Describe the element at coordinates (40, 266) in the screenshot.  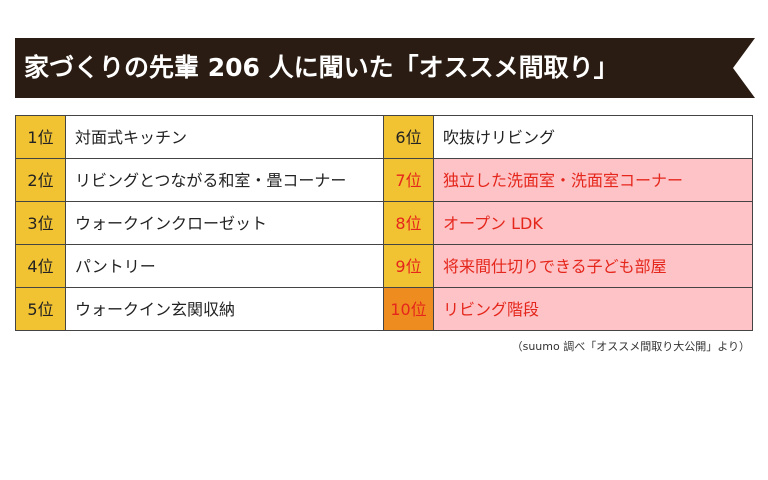
I see `rank-cell: 4位` at that location.